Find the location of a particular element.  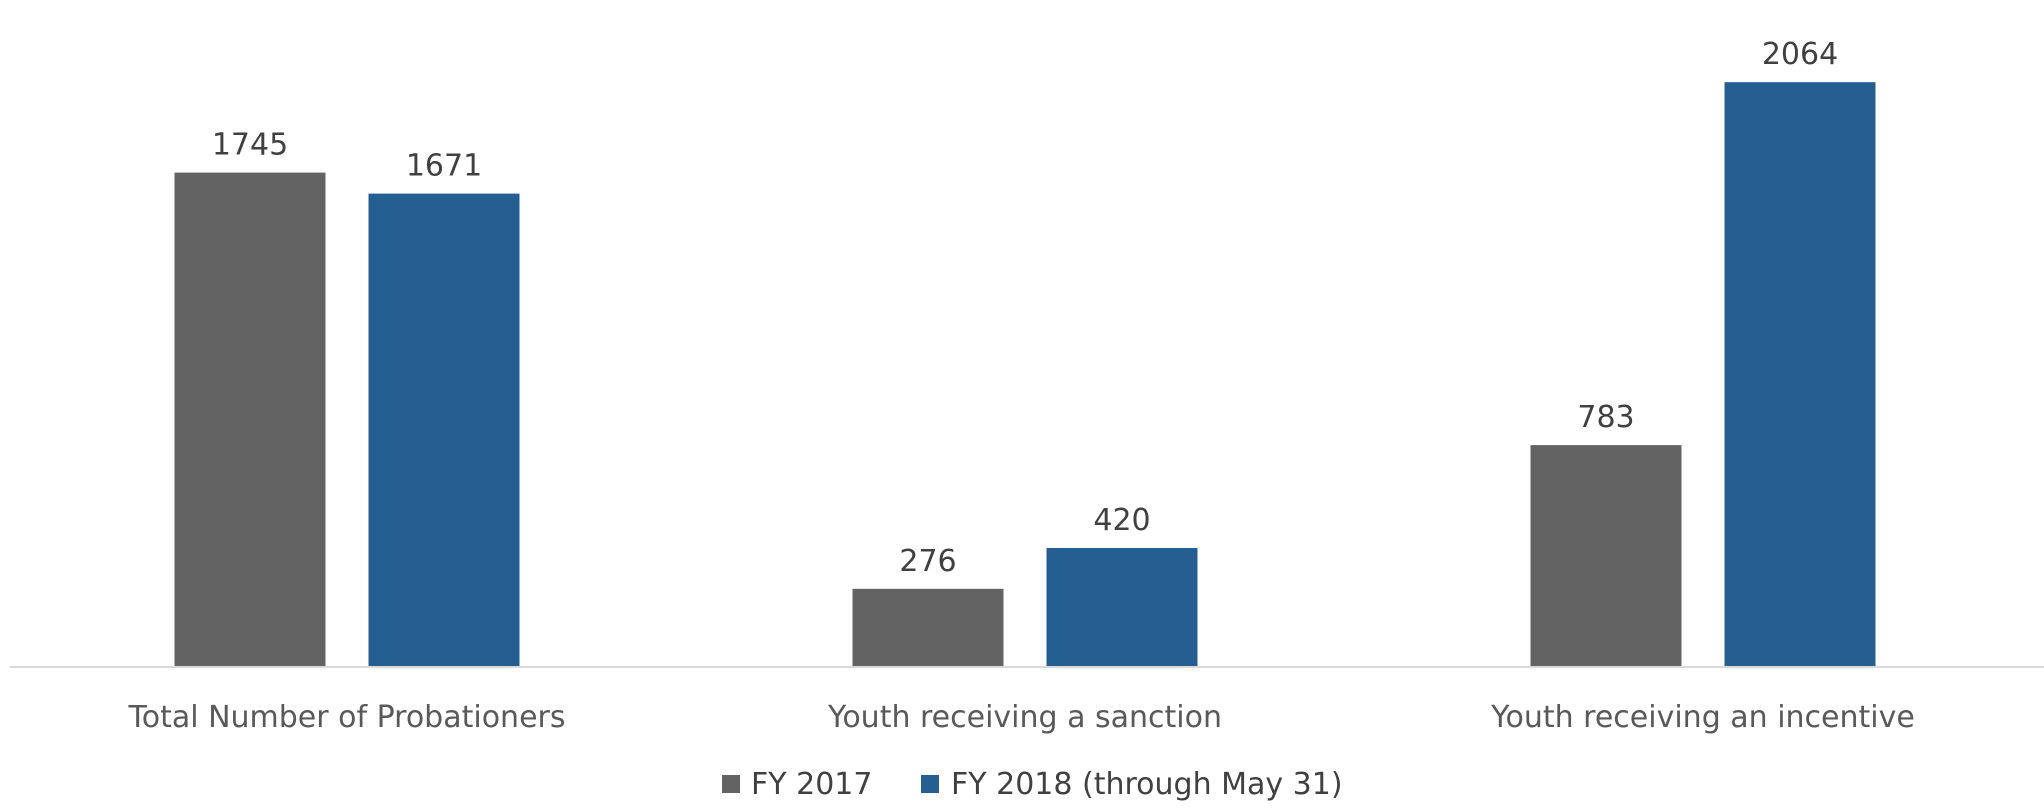

bar-s0-c0 is located at coordinates (250, 419).